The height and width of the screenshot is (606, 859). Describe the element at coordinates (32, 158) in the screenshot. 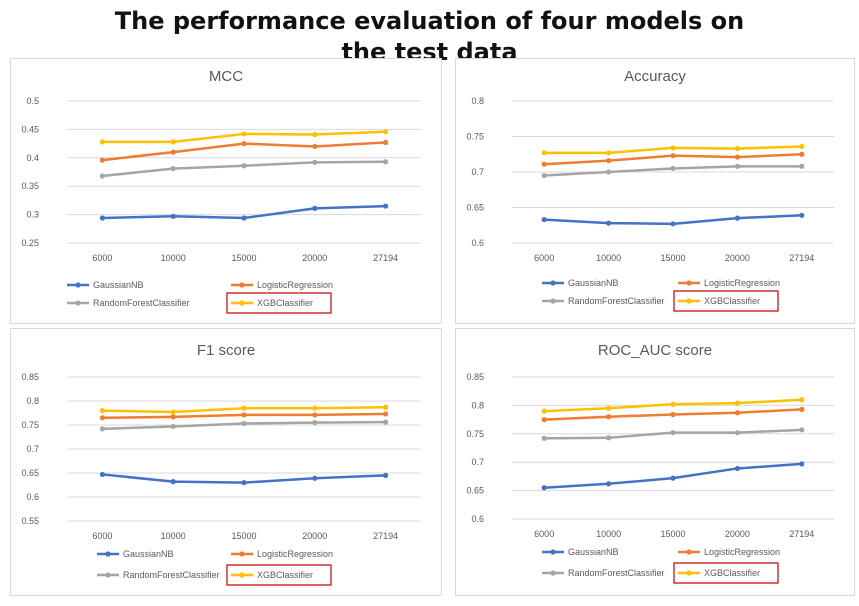

I see `y-tick-label: 0.4` at that location.